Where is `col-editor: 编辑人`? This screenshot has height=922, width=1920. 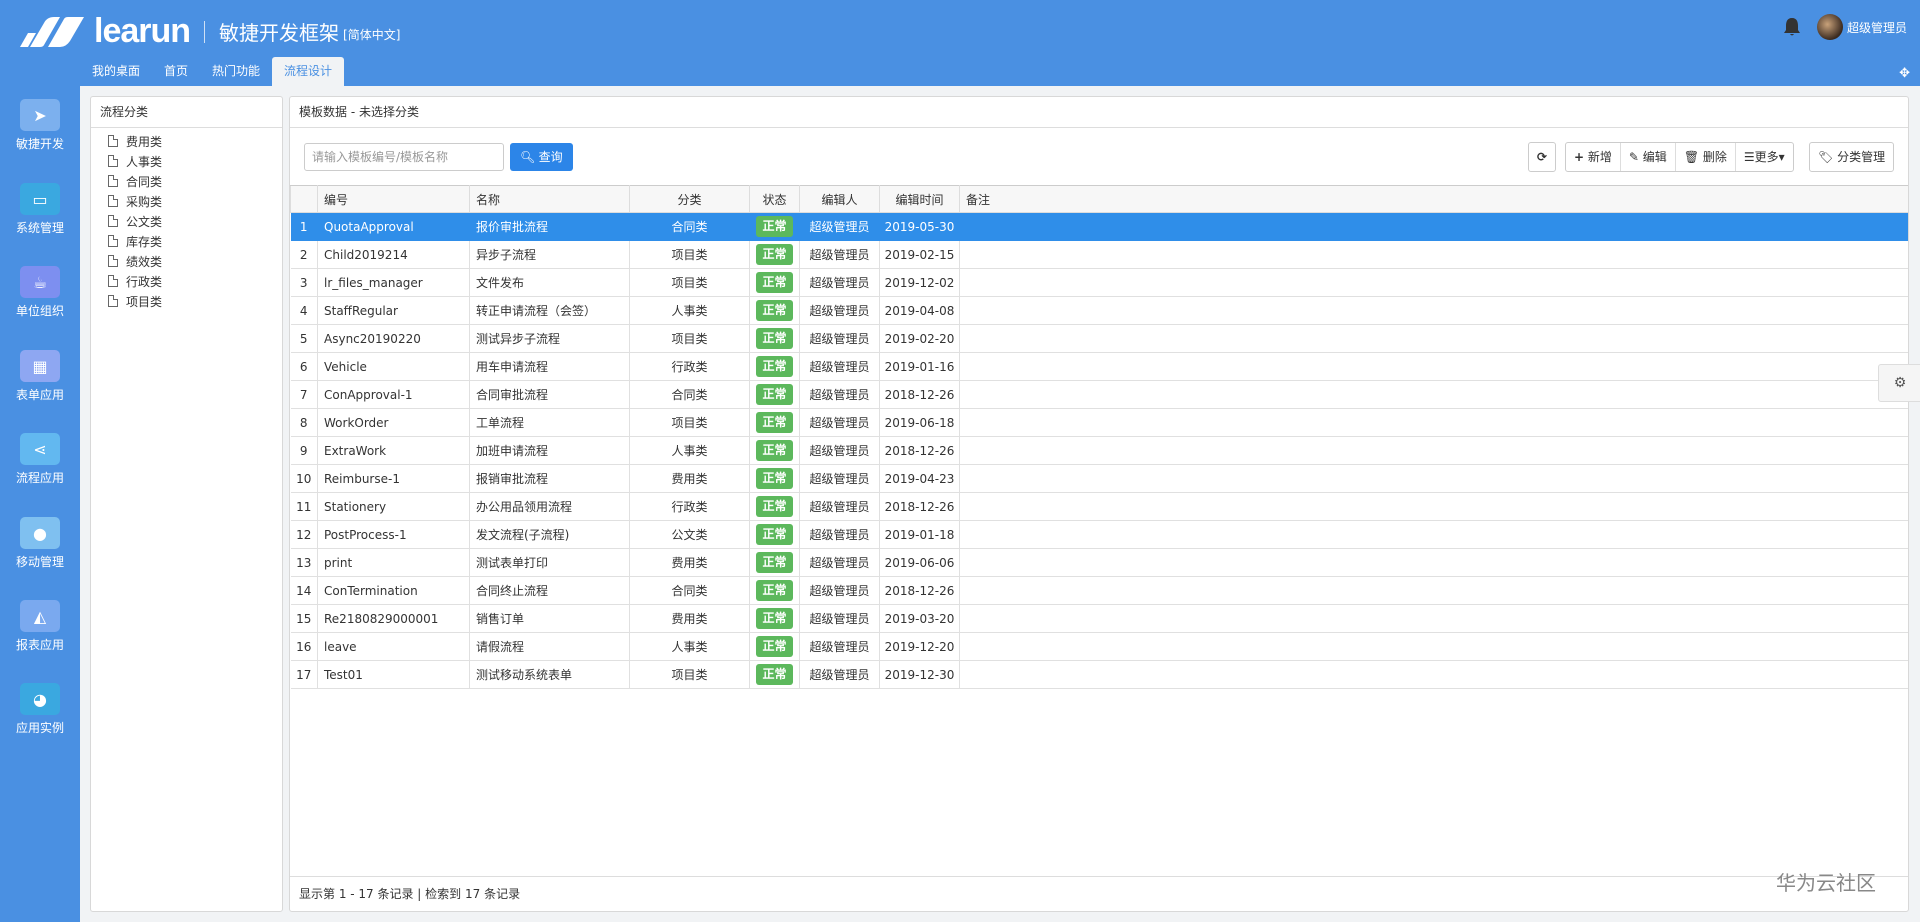
col-editor: 编辑人 is located at coordinates (839, 199).